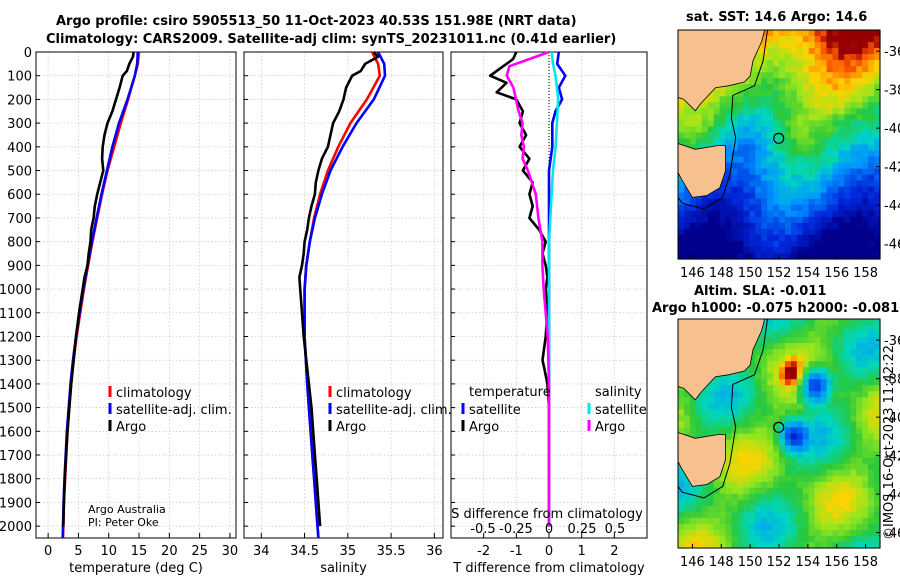  What do you see at coordinates (721, 359) in the screenshot?
I see `sla-mainland-land` at bounding box center [721, 359].